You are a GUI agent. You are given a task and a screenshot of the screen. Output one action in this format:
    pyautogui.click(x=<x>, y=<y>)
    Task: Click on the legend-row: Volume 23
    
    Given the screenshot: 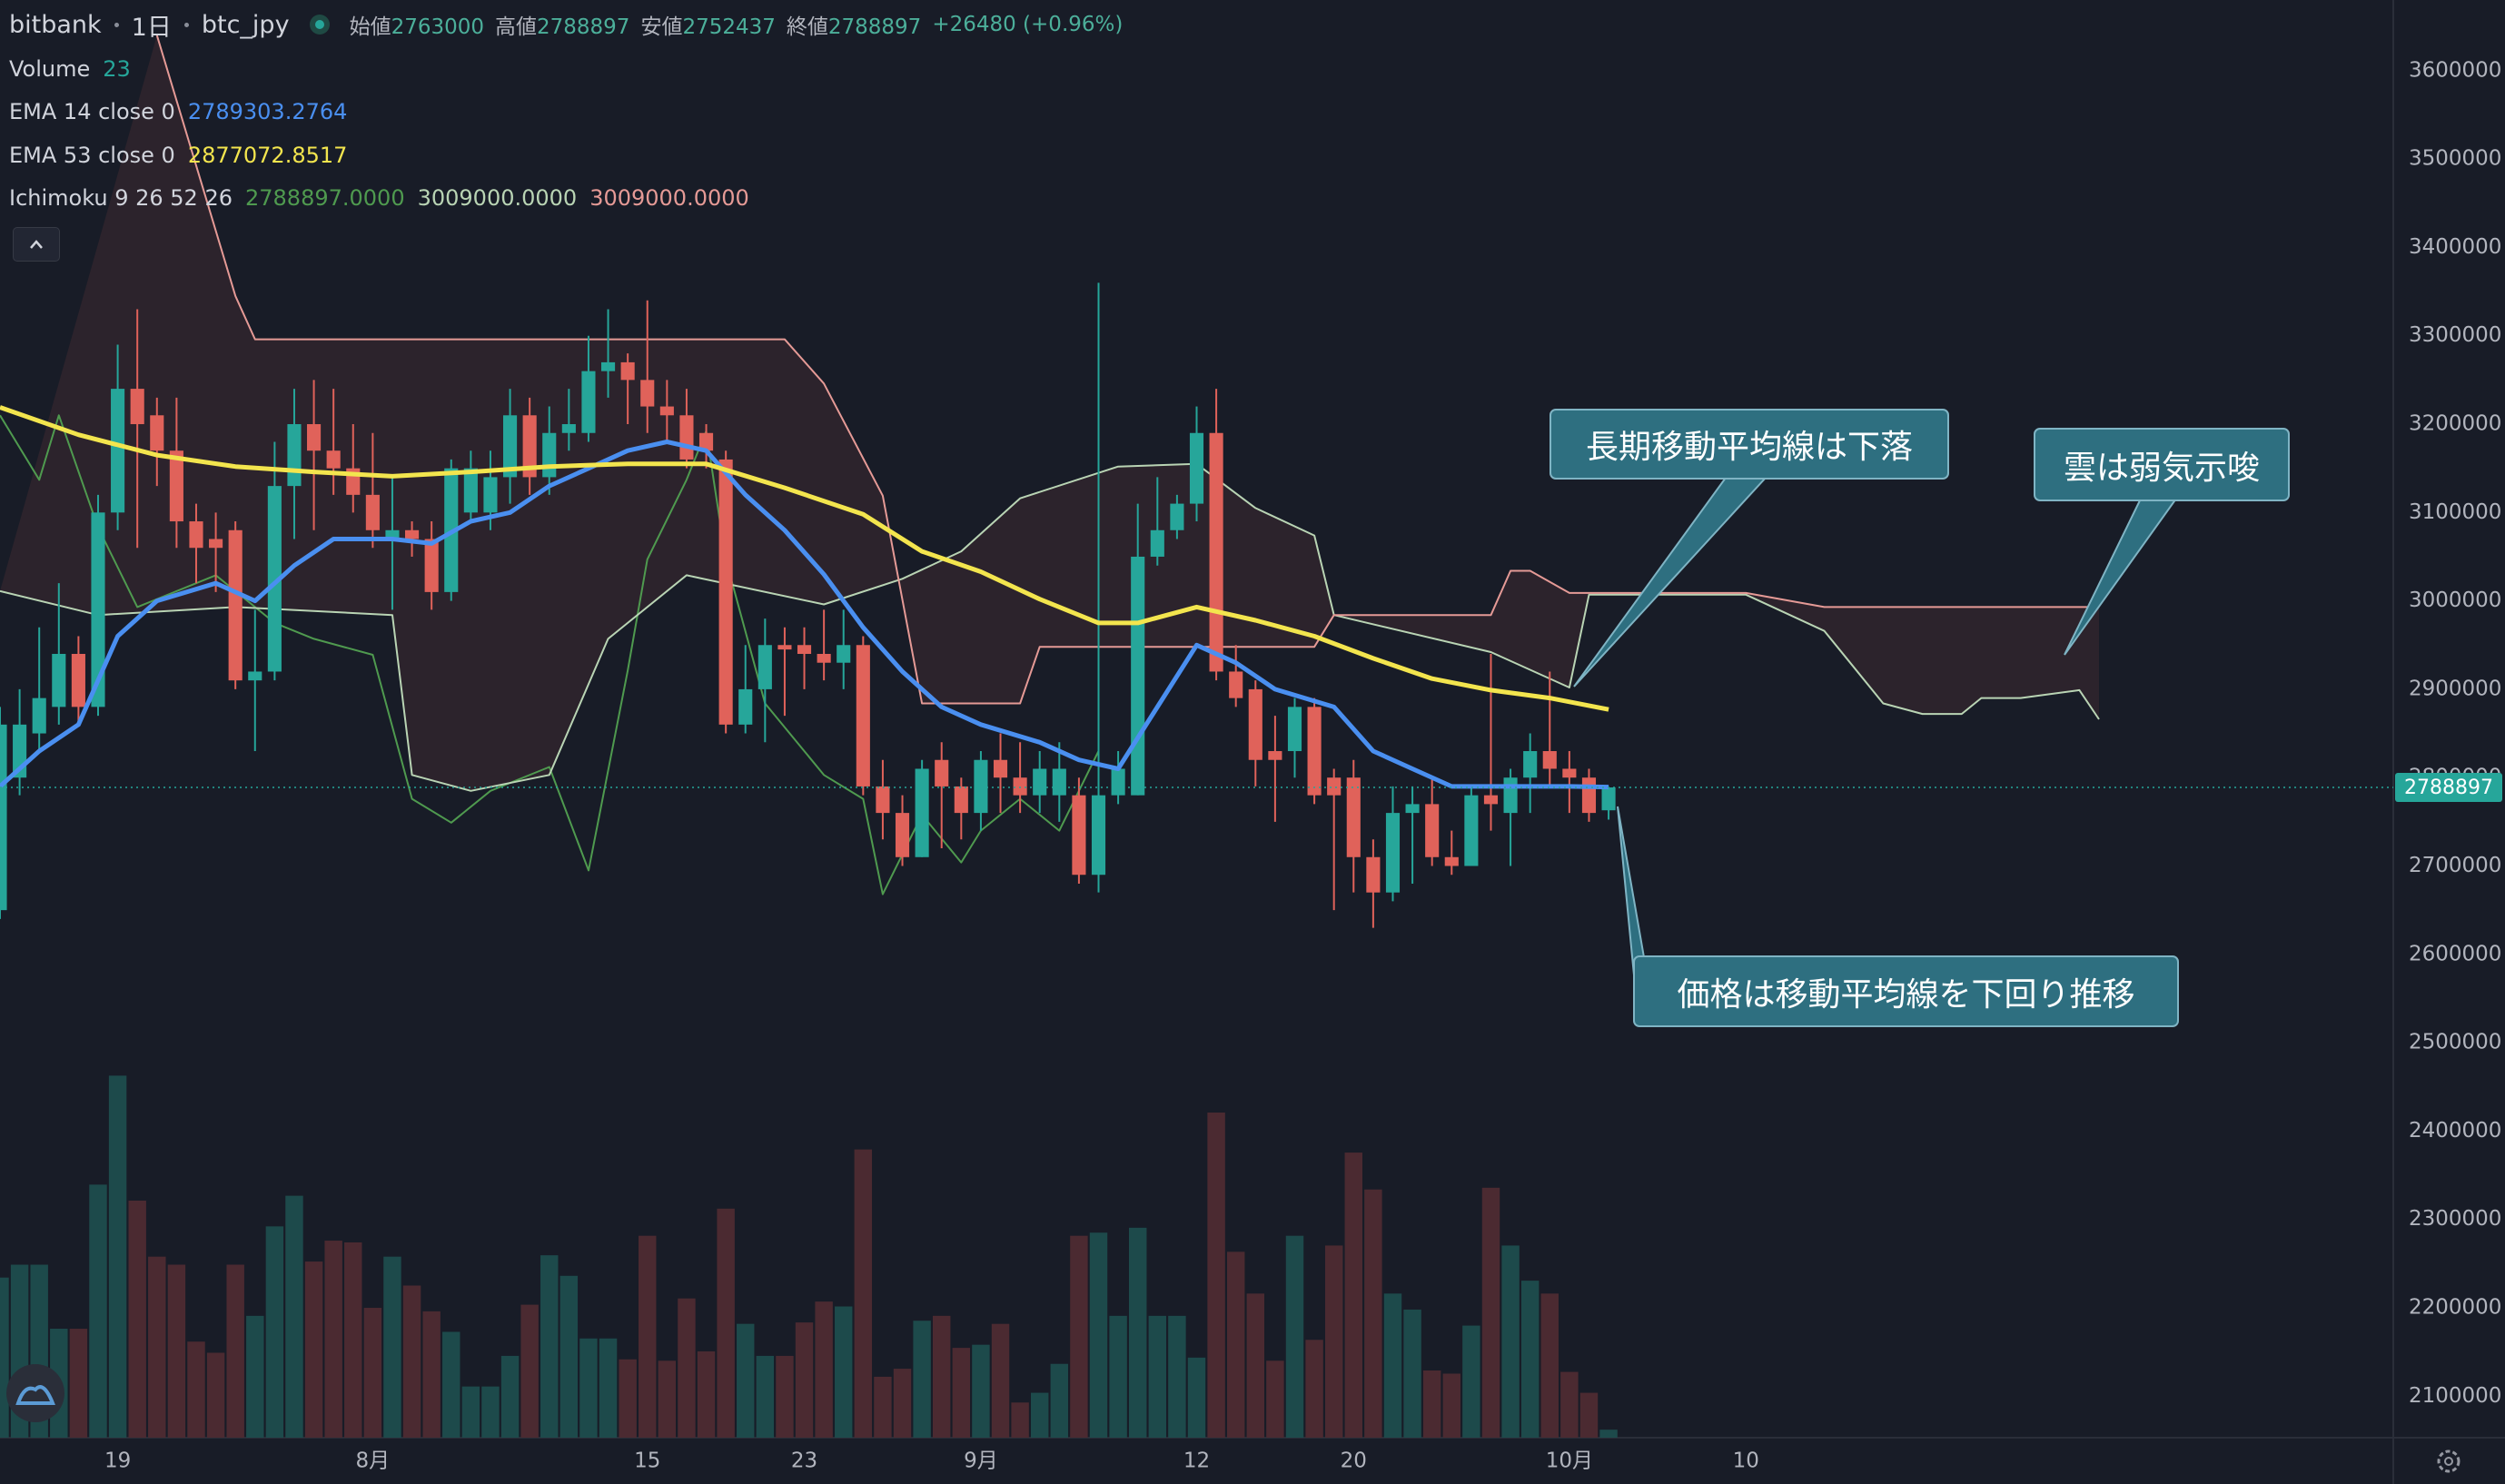 What is the action you would take?
    pyautogui.click(x=70, y=69)
    